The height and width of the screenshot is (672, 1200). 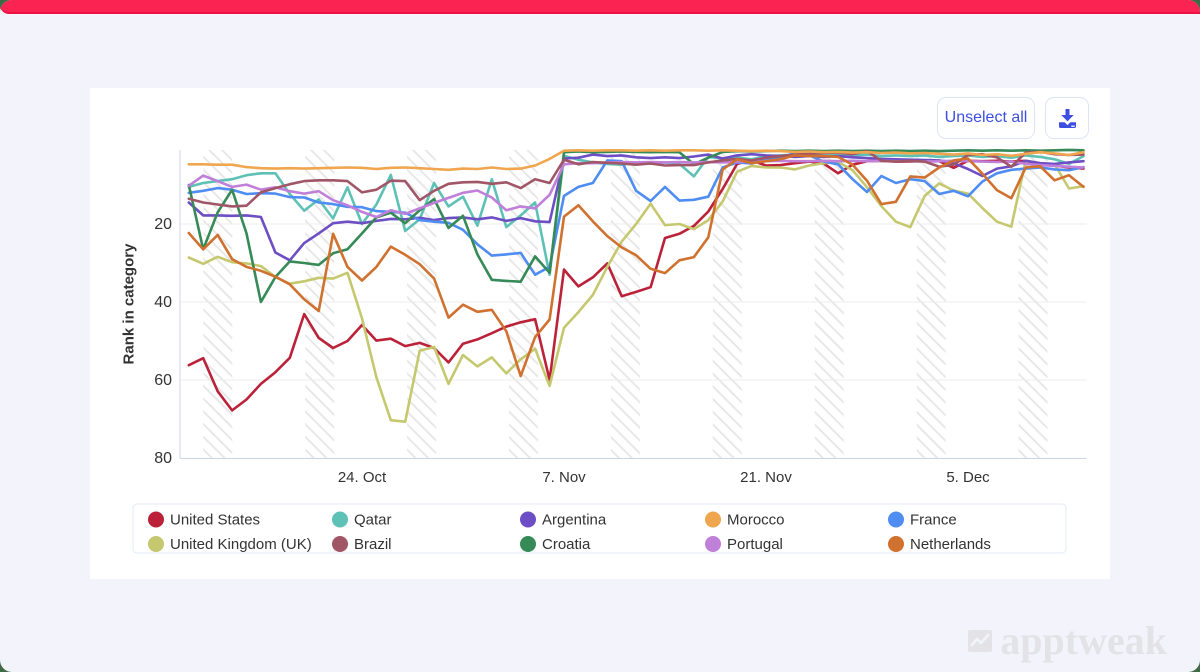 What do you see at coordinates (163, 302) in the screenshot?
I see `svg-text: 40` at bounding box center [163, 302].